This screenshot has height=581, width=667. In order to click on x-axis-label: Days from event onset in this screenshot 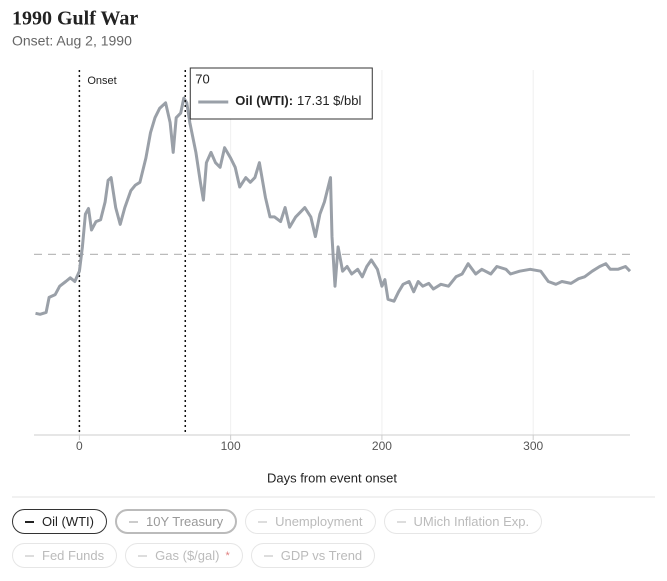, I will do `click(332, 477)`.